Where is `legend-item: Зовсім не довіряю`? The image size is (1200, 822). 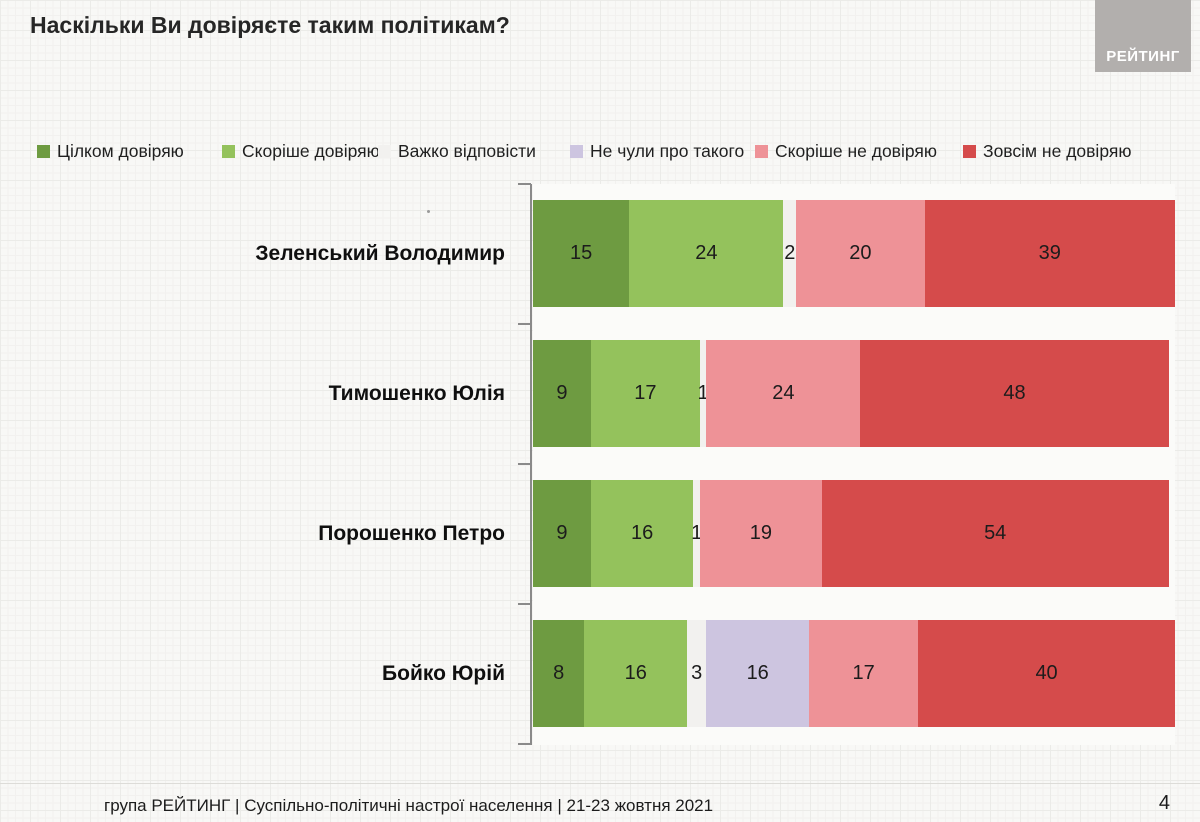 legend-item: Зовсім не довіряю is located at coordinates (1047, 151).